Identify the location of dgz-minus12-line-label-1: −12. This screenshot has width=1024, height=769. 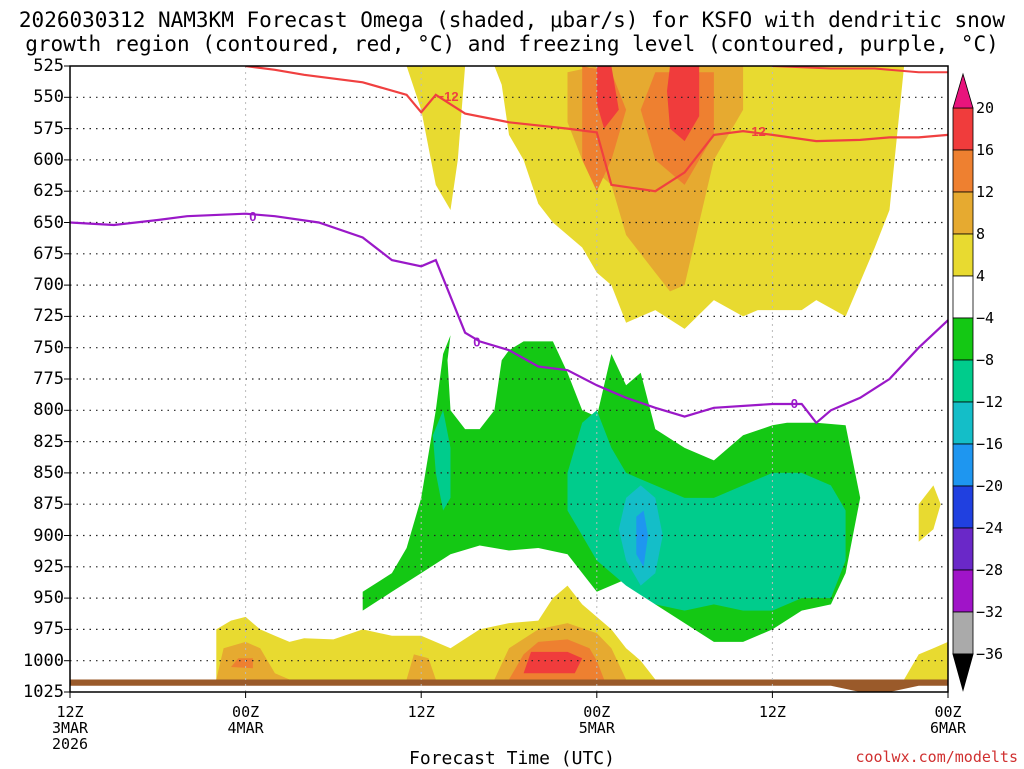
(755, 131).